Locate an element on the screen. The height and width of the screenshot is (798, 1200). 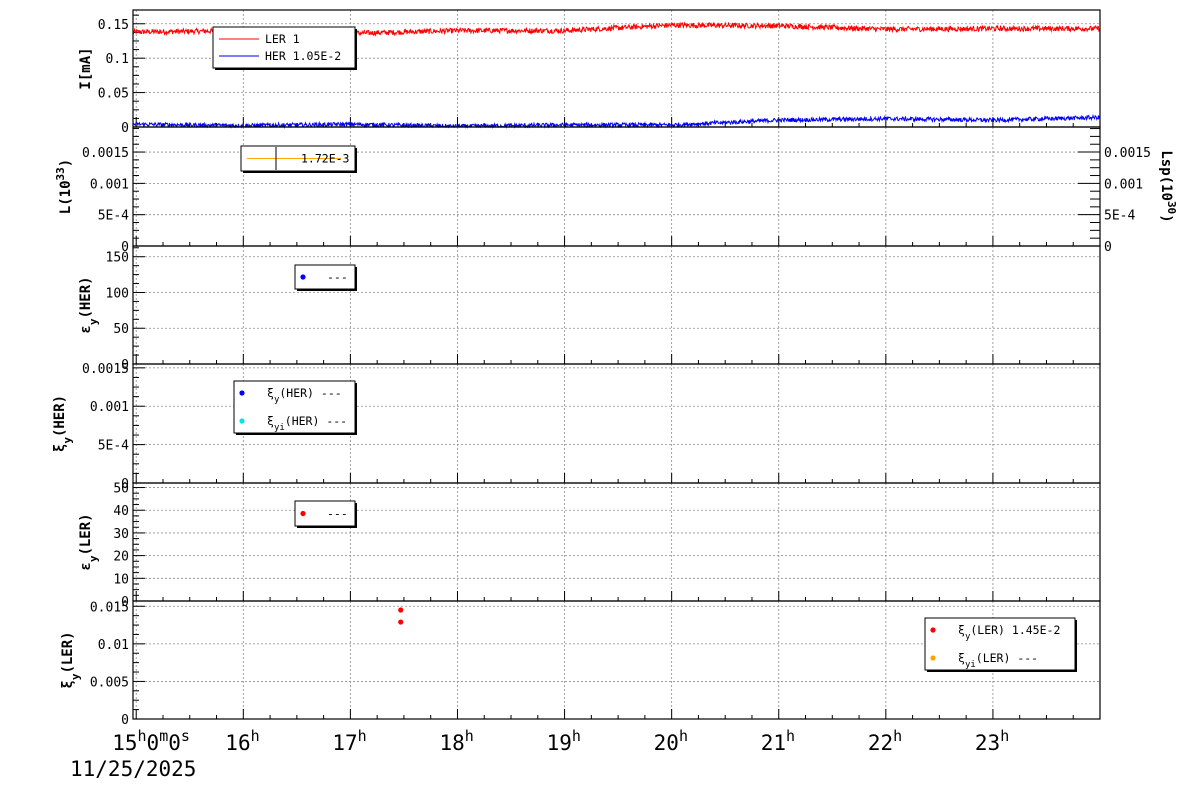
legend-entry: ξy(LER) 1.45E-2 is located at coordinates (1009, 632).